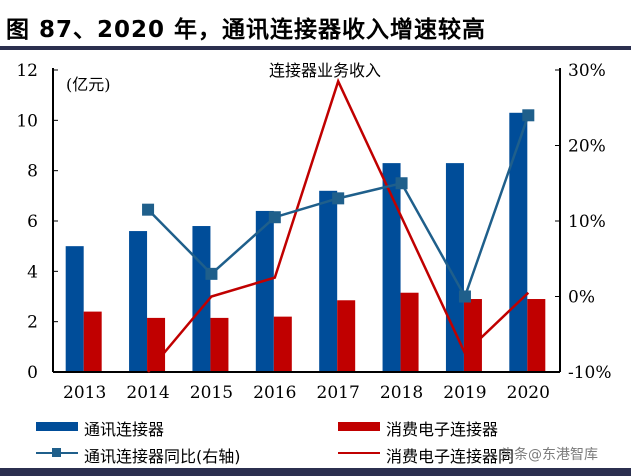 The width and height of the screenshot is (631, 476). I want to click on bar-consumer-2015, so click(219, 344).